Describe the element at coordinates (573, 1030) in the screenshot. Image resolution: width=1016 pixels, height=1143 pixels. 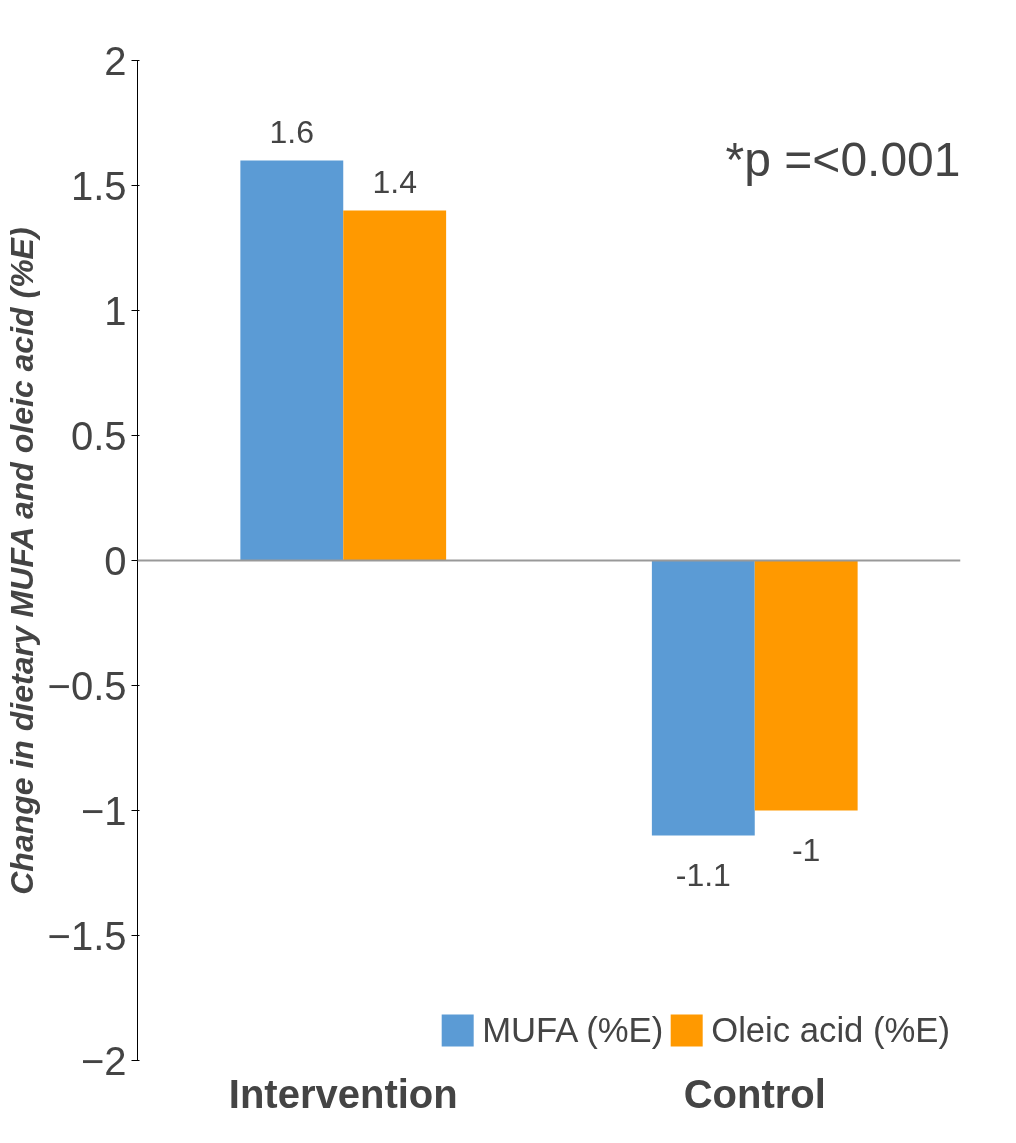
I see `legend-label: MUFA (%E)` at that location.